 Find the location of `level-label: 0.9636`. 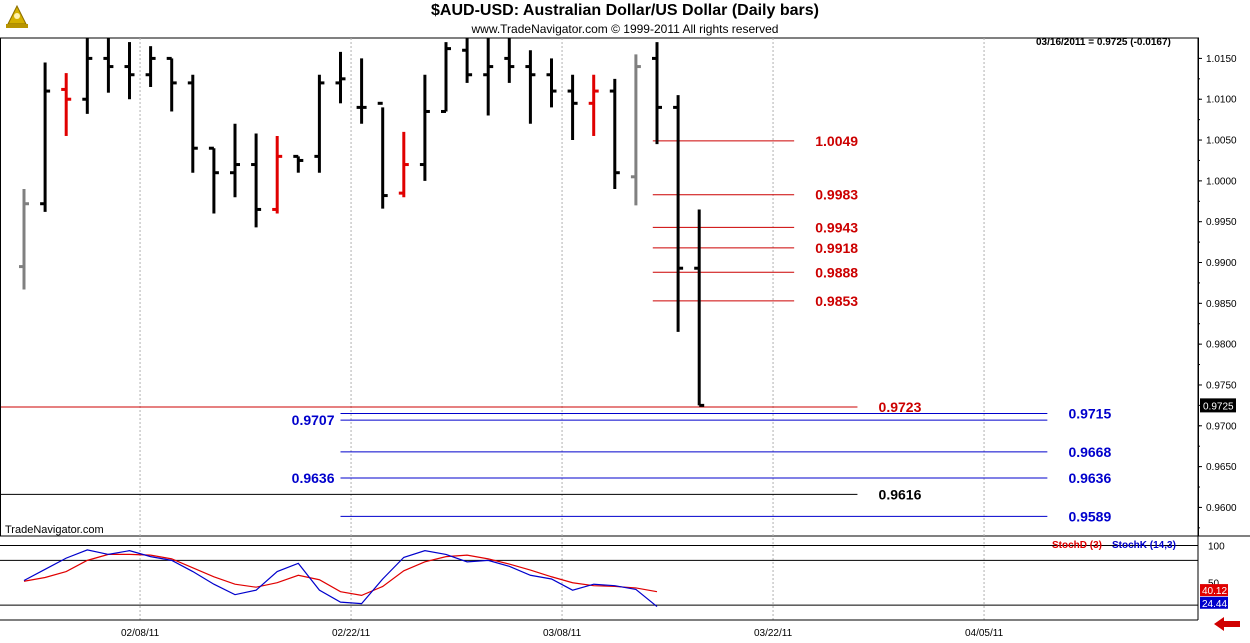

level-label: 0.9636 is located at coordinates (1089, 478).